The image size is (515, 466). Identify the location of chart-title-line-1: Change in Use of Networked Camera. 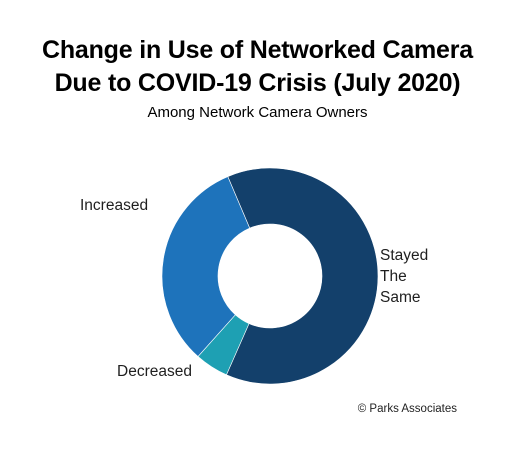
(257, 50).